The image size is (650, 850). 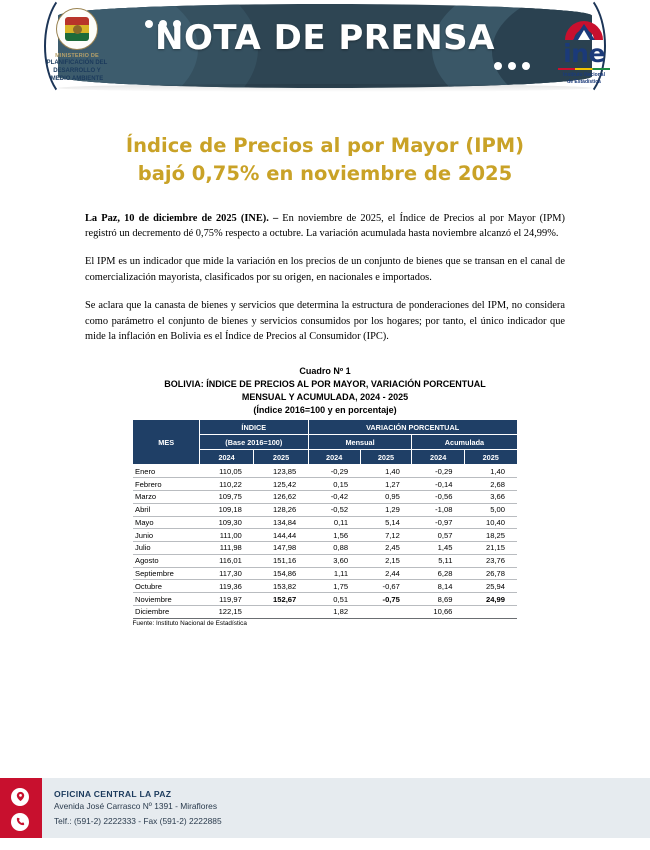 What do you see at coordinates (438, 612) in the screenshot?
I see `table-cell-acum-2024: 10,66` at bounding box center [438, 612].